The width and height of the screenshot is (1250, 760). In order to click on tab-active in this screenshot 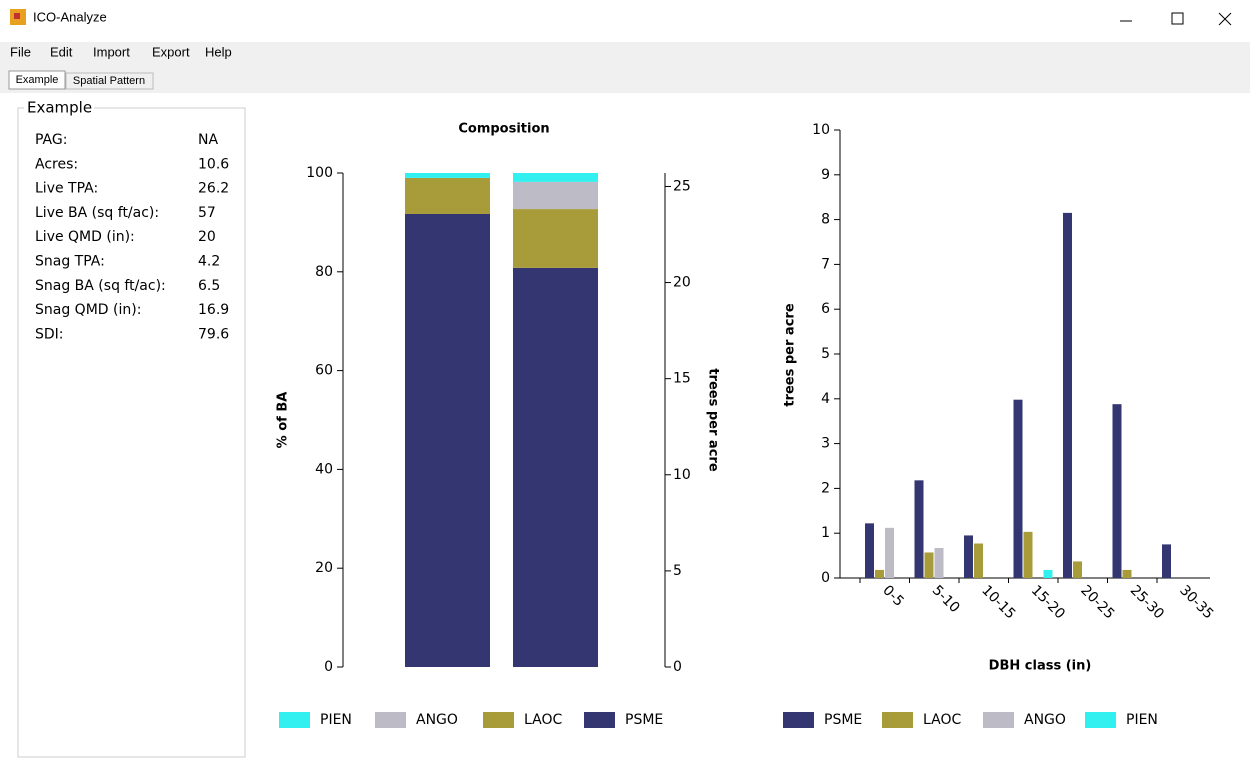, I will do `click(37, 80)`.